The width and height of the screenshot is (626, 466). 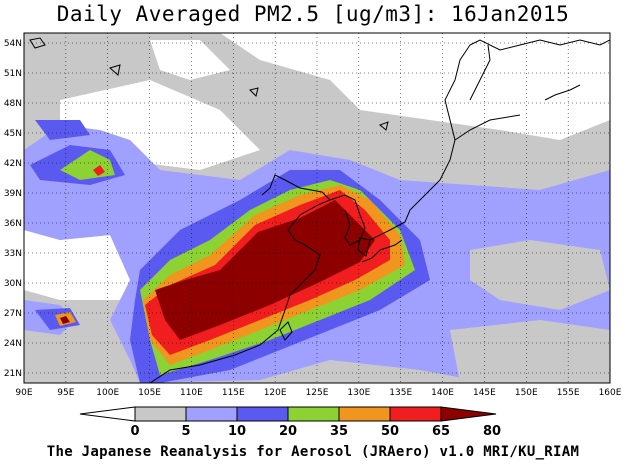 I want to click on lon-tick-label: 90E, so click(x=23, y=393).